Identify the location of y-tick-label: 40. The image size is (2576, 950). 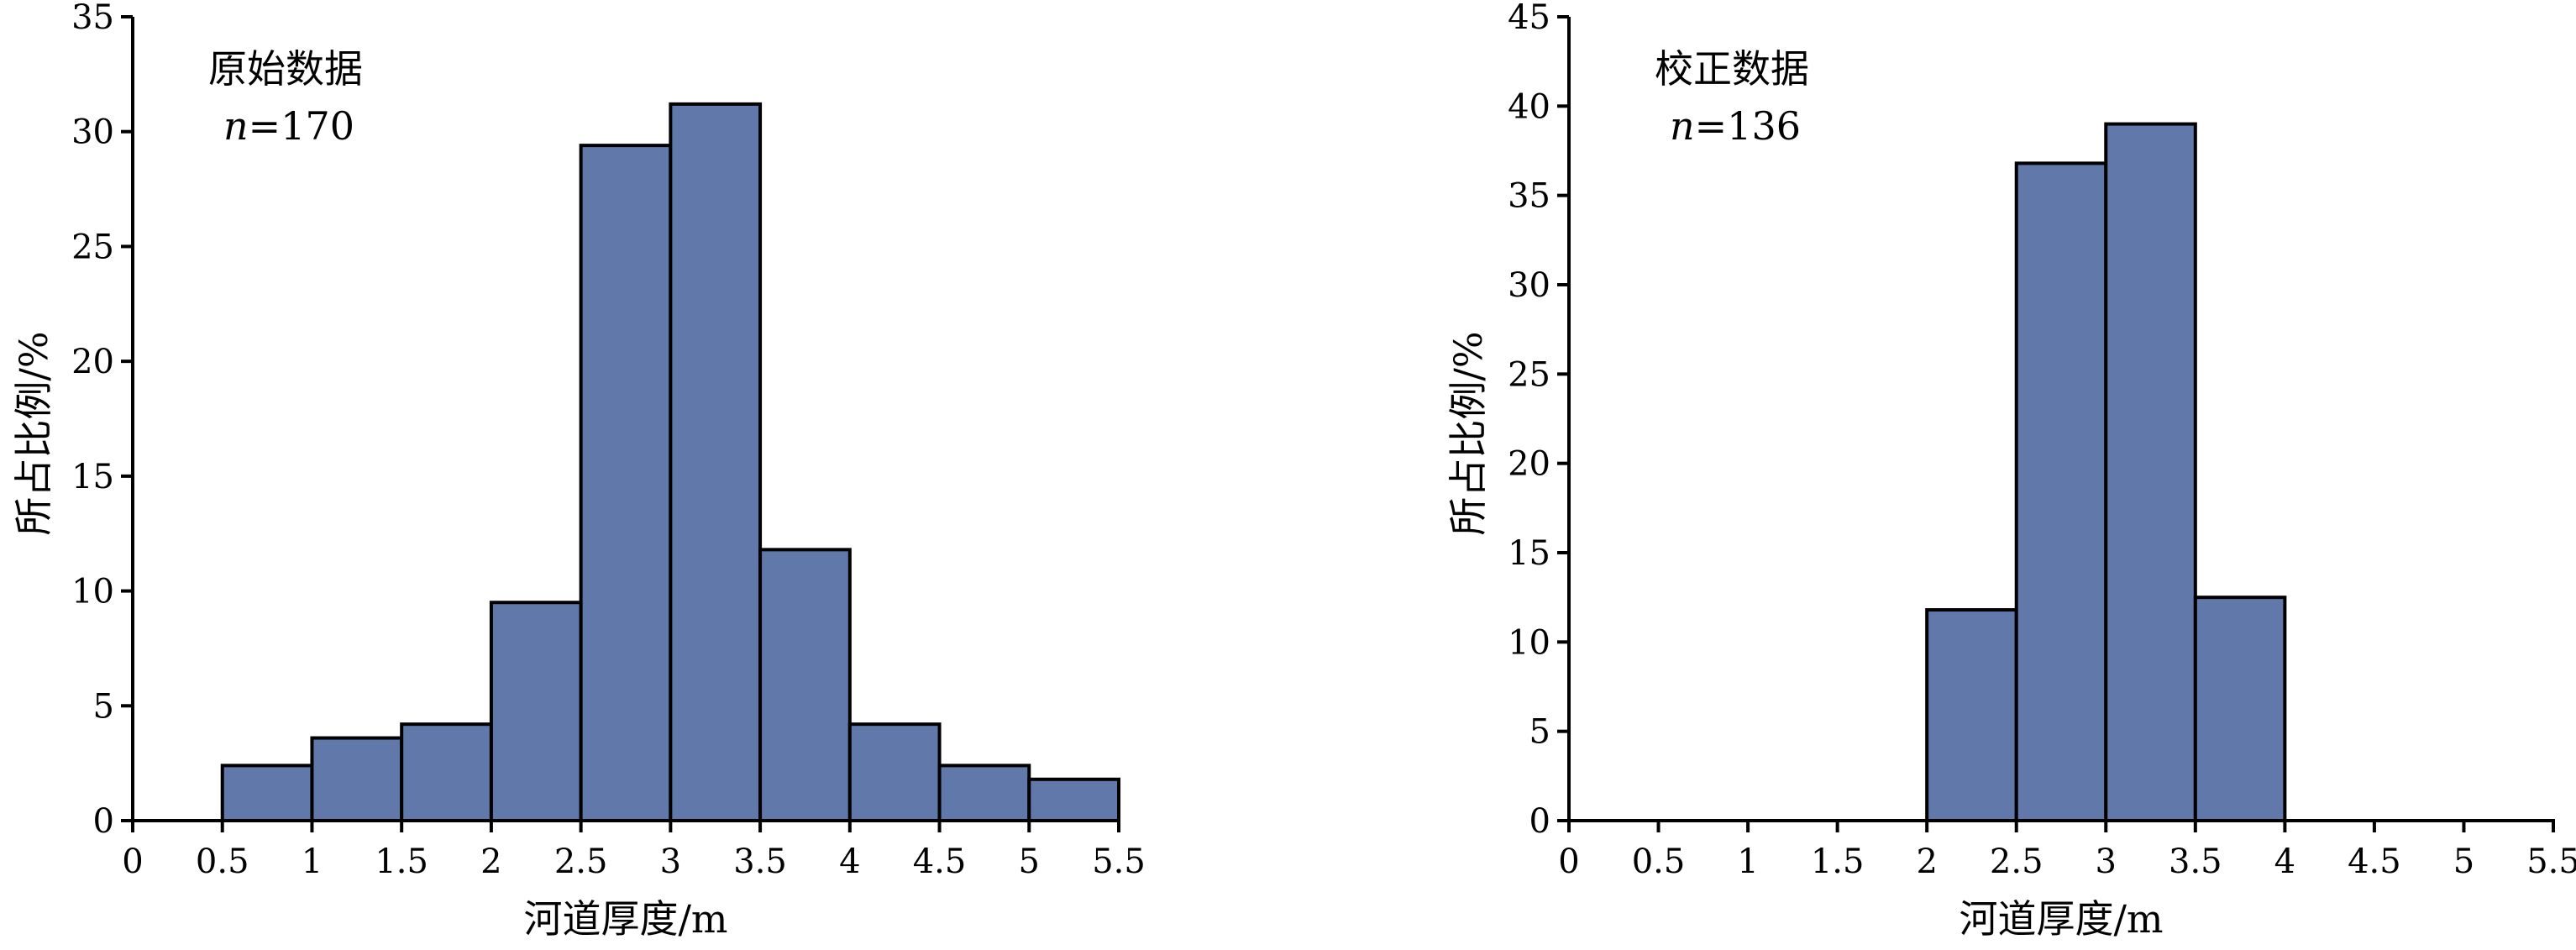
(1529, 106).